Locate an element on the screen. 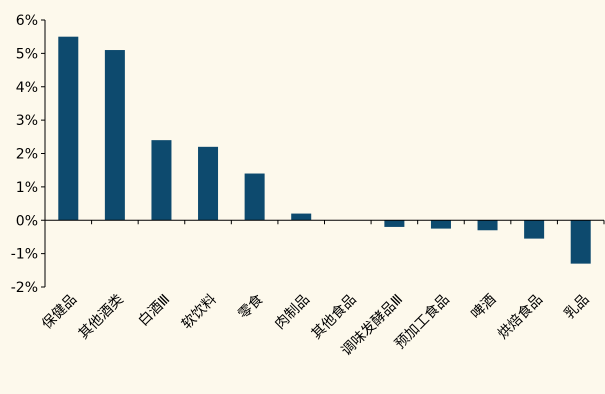 This screenshot has height=394, width=605. y-tick-label: 4% is located at coordinates (27, 88).